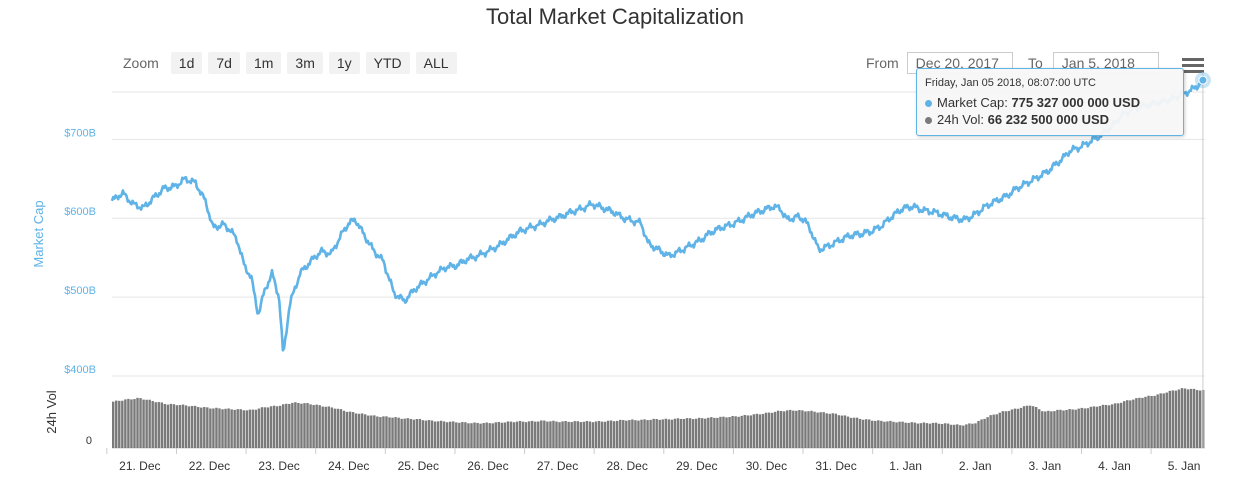 Image resolution: width=1252 pixels, height=489 pixels. What do you see at coordinates (348, 466) in the screenshot?
I see `x-tick-label: 24. Dec` at bounding box center [348, 466].